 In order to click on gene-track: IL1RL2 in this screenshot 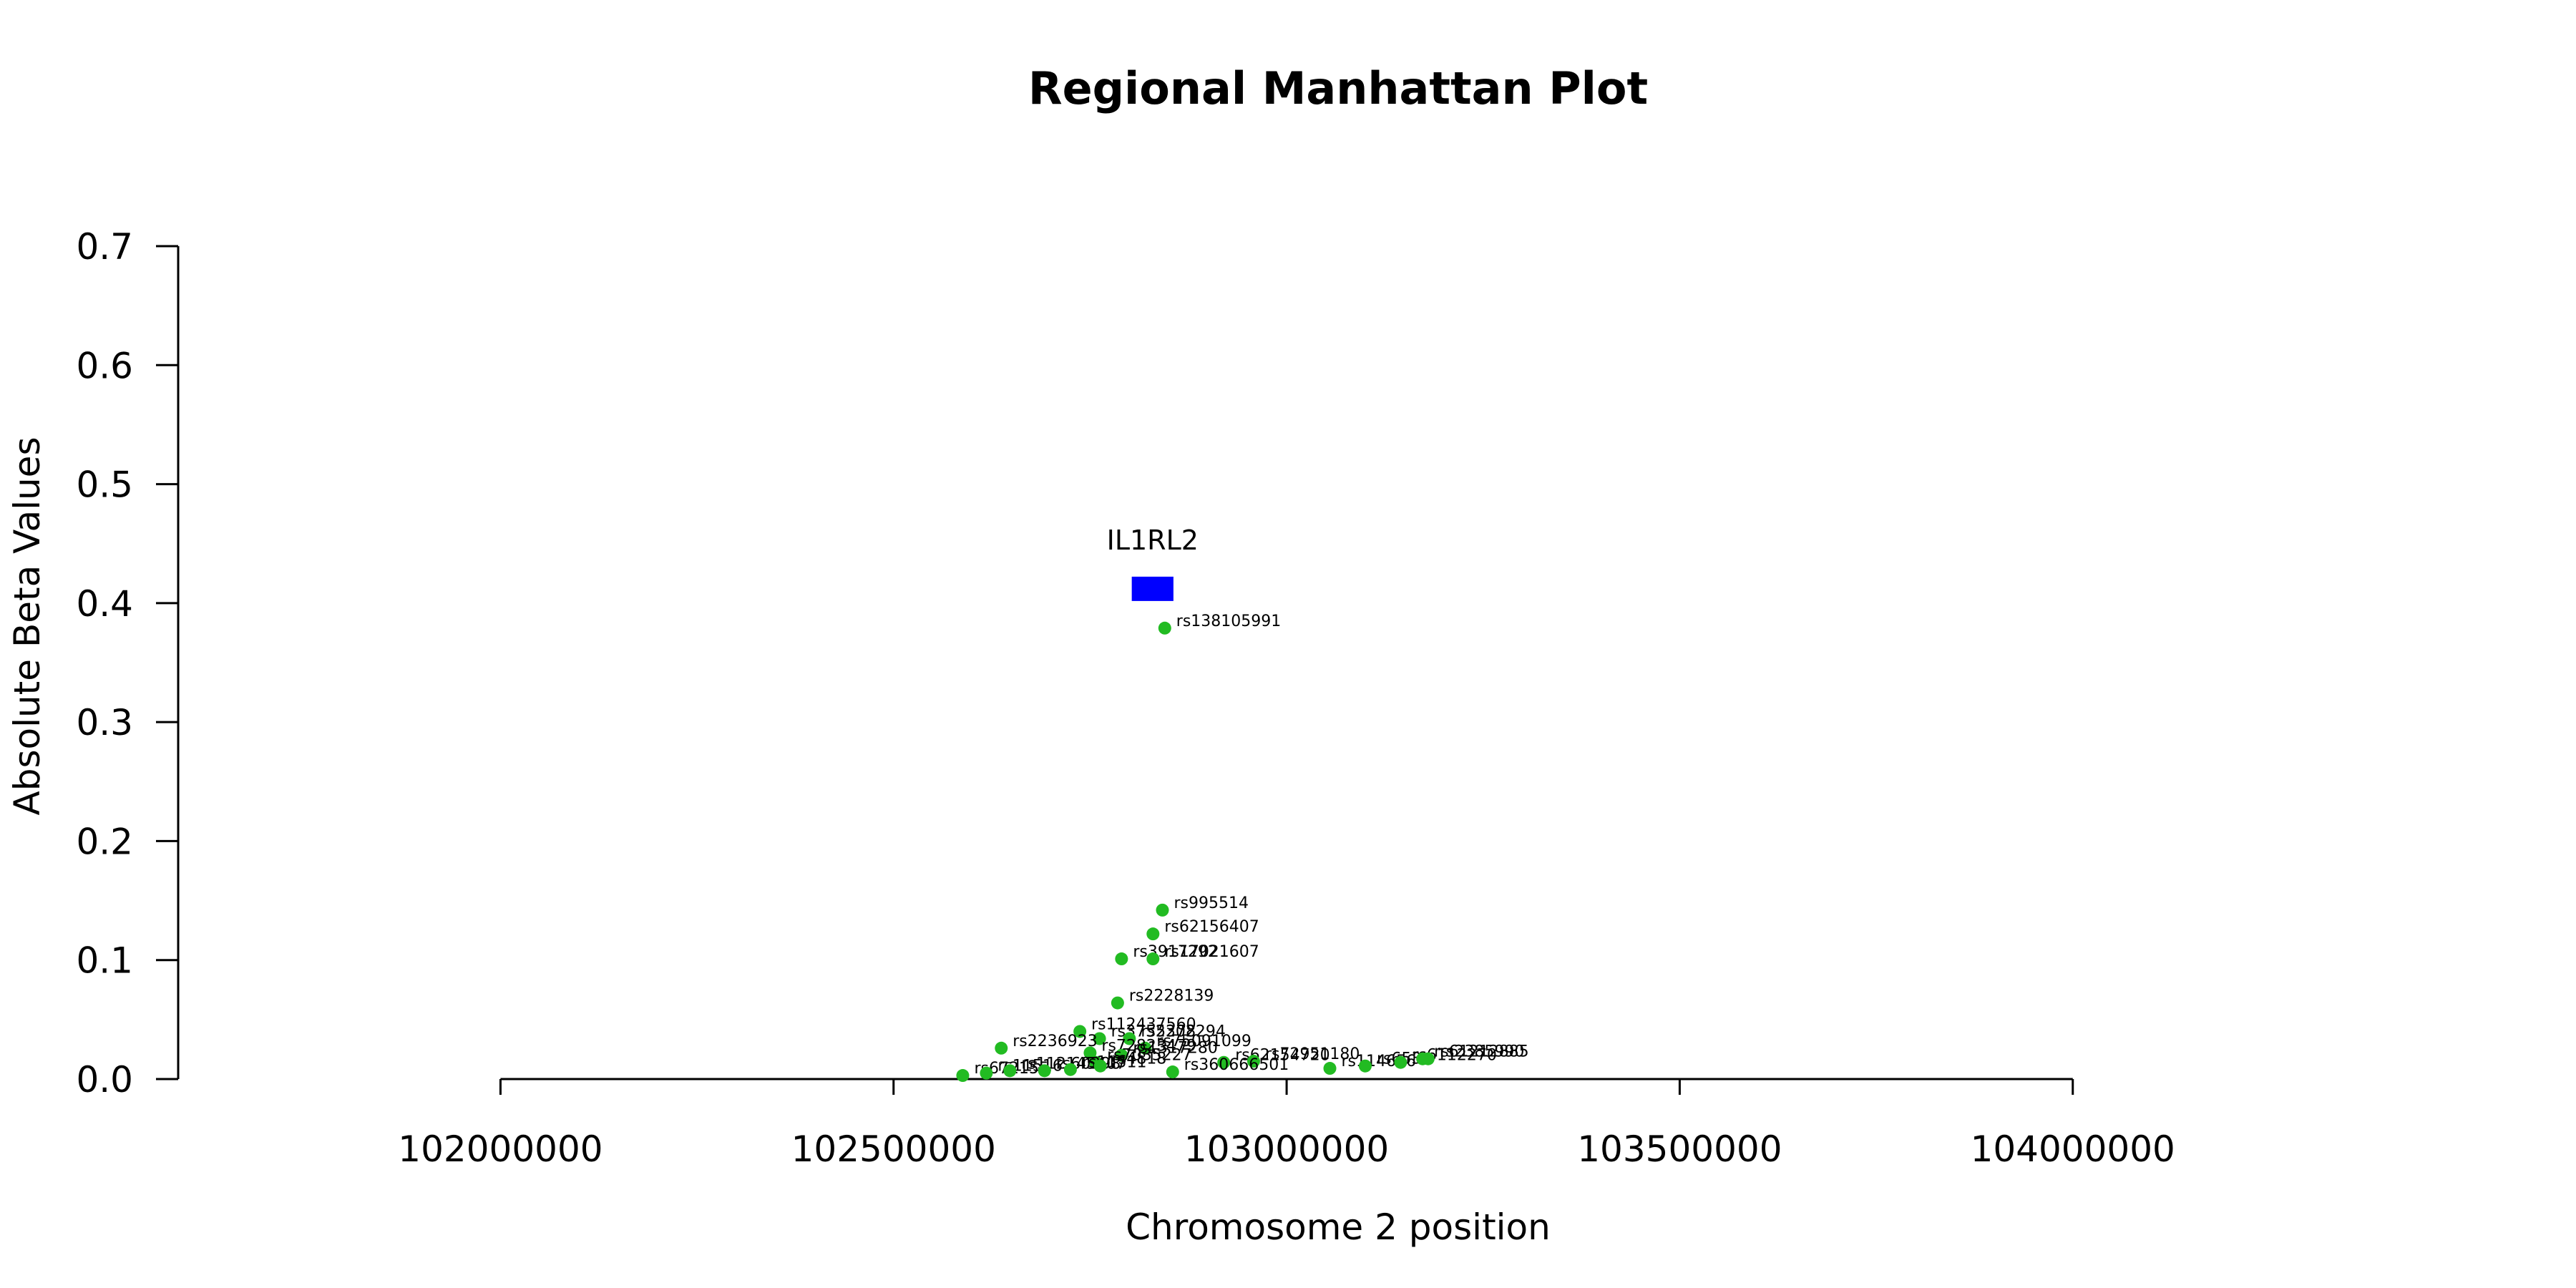, I will do `click(1153, 563)`.